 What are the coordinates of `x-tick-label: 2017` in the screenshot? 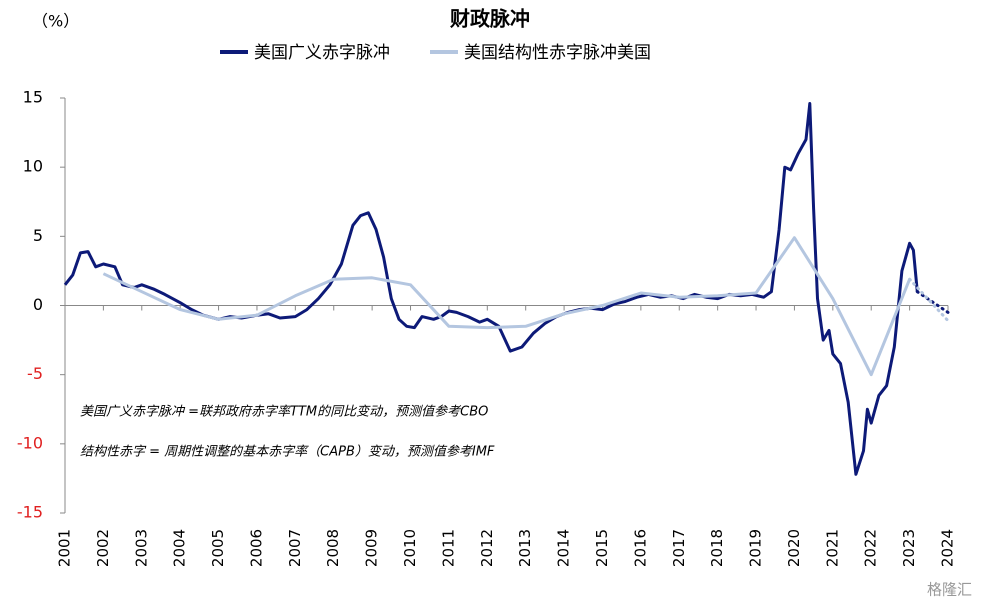 It's located at (679, 548).